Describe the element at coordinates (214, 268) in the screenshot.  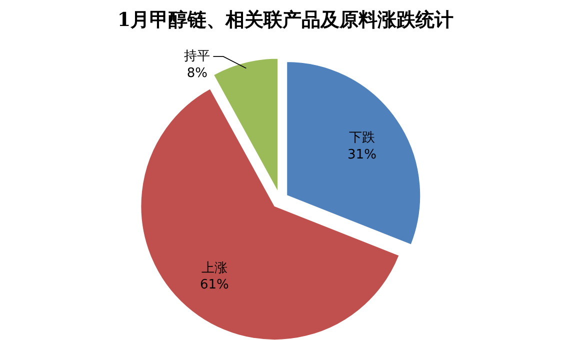
I see `slice-label: 上涨` at that location.